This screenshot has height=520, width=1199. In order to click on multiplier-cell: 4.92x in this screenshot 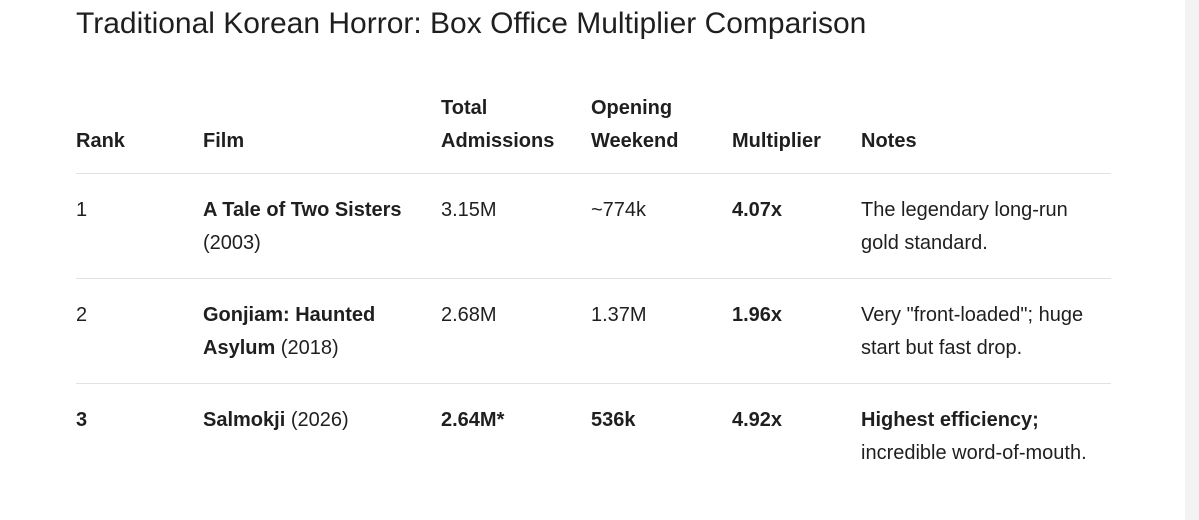, I will do `click(757, 420)`.